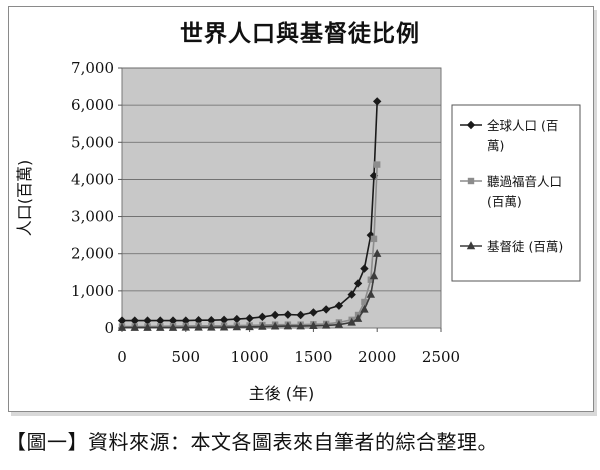 This screenshot has height=470, width=600. What do you see at coordinates (471, 245) in the screenshot?
I see `legend-marker-christians` at bounding box center [471, 245].